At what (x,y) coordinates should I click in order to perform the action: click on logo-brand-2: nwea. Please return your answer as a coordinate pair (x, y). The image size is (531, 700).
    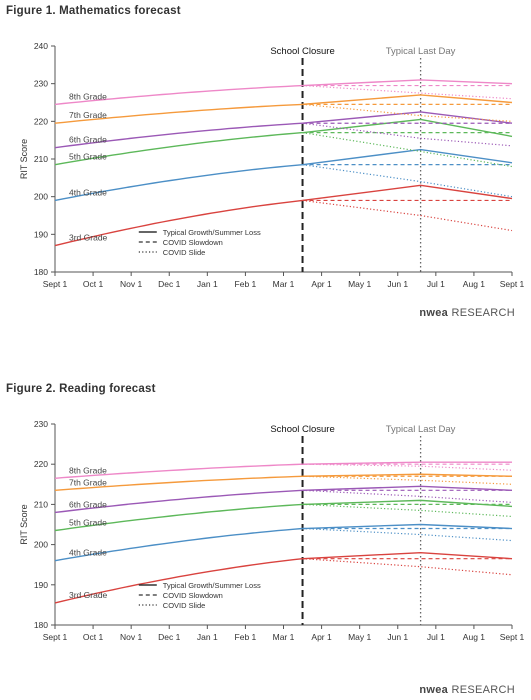
    Looking at the image, I should click on (434, 690).